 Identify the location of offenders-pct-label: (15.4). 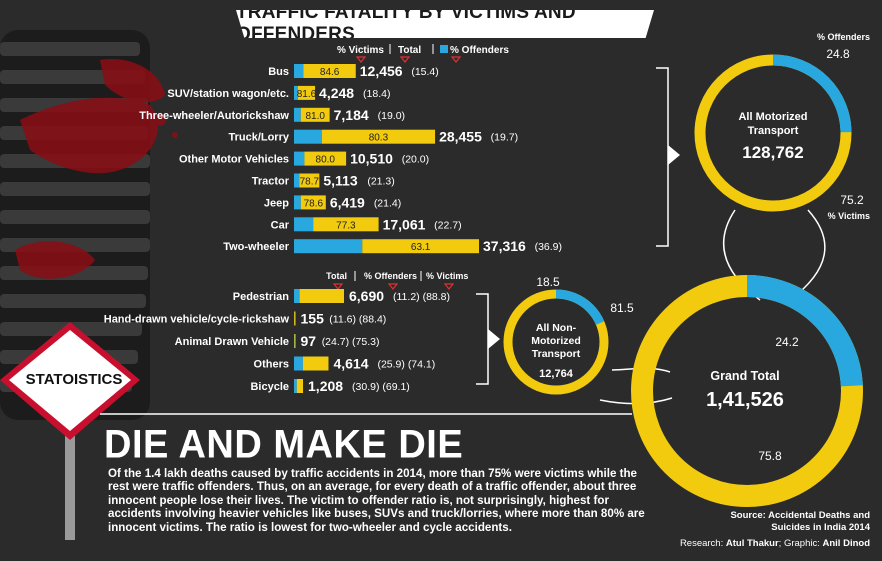
(424, 72).